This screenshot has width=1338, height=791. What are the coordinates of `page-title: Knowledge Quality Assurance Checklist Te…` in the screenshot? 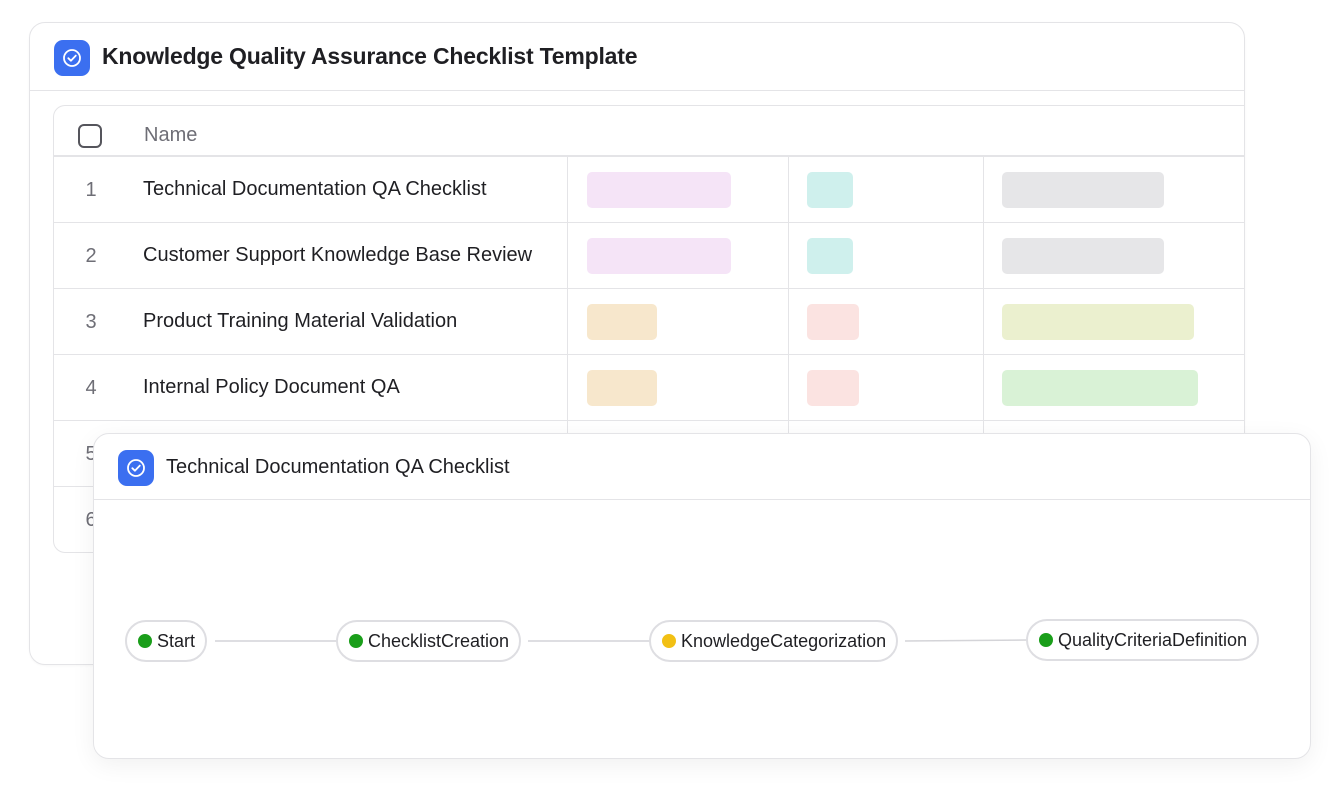 It's located at (370, 56).